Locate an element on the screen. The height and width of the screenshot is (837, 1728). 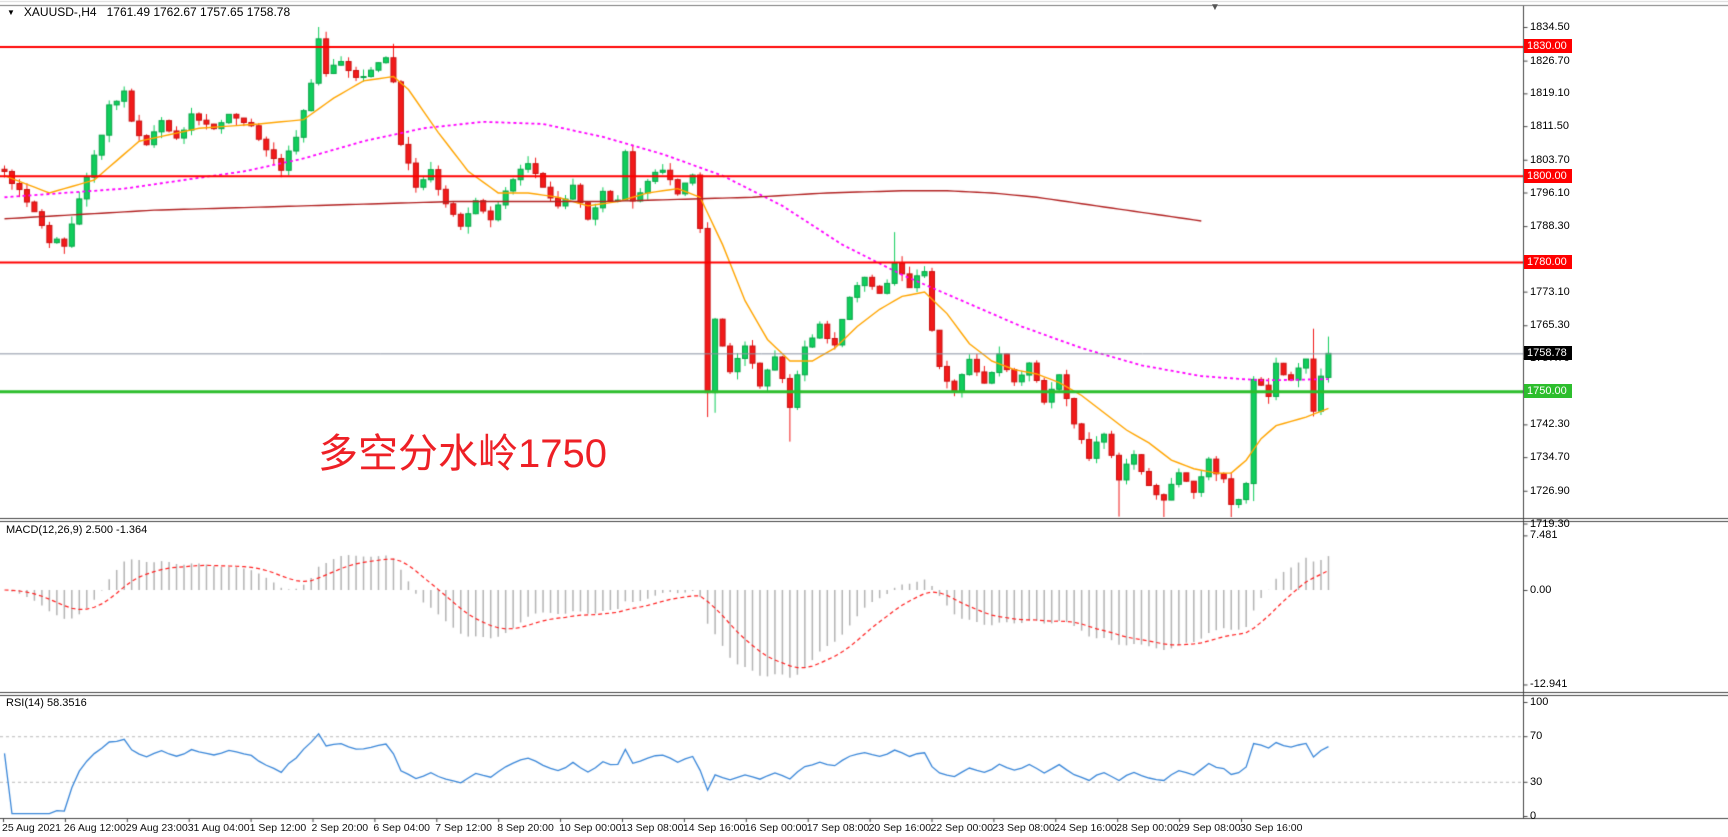
macd-indicator-label: MACD(12,26,9) 2.500 -1.364 is located at coordinates (77, 530).